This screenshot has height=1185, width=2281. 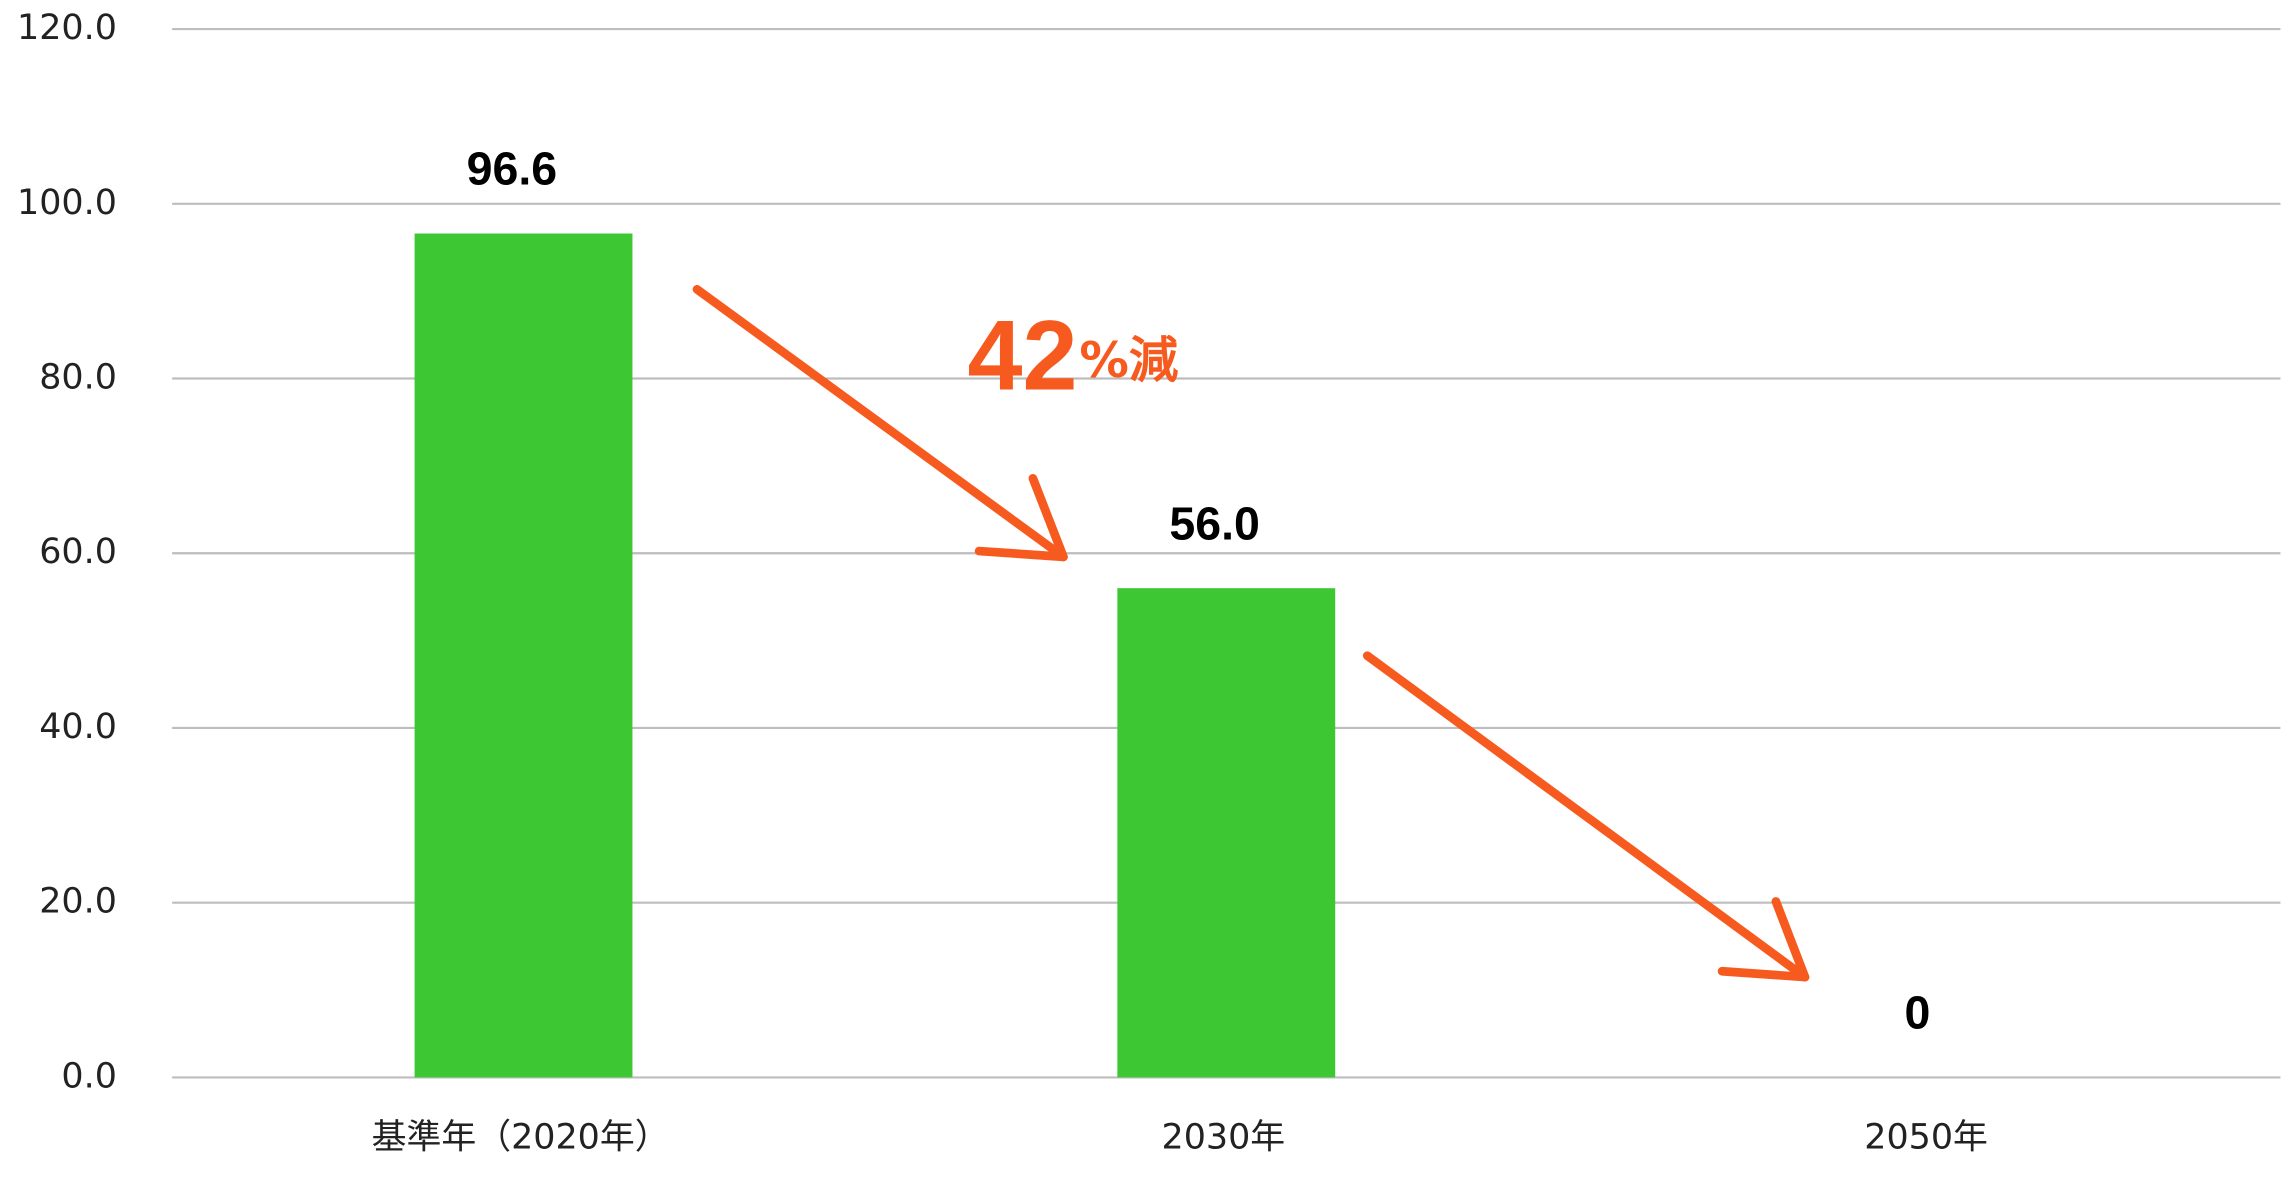 What do you see at coordinates (78, 727) in the screenshot?
I see `y-tick-label: 40.0` at bounding box center [78, 727].